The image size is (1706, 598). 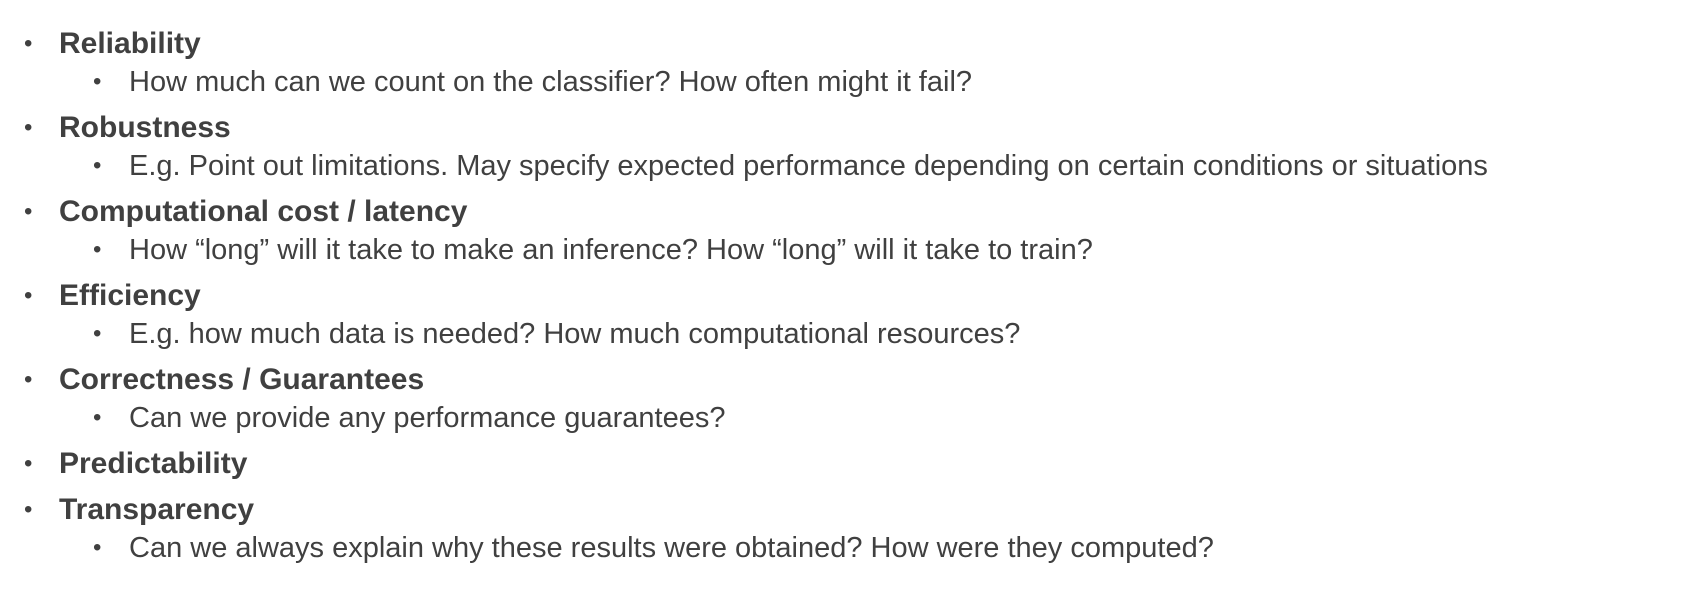 What do you see at coordinates (263, 211) in the screenshot?
I see `item-title: Computational cost / latency` at bounding box center [263, 211].